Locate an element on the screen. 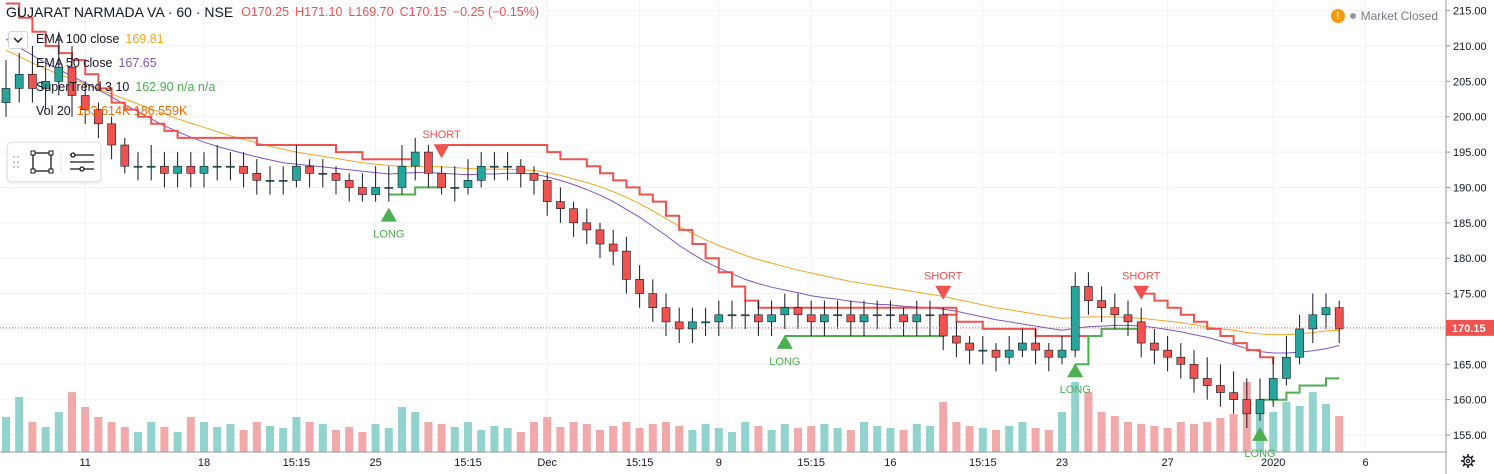 The image size is (1494, 474). indicator-ema100: EMA 100 close 169.81 is located at coordinates (100, 39).